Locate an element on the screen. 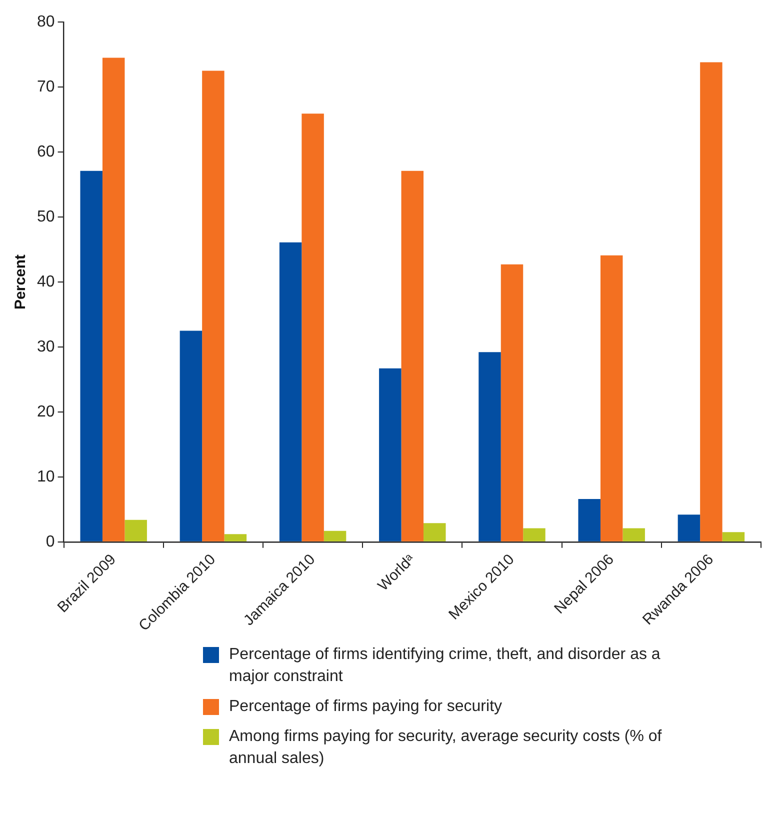 The width and height of the screenshot is (779, 826). legend-label: Percentage of firms paying for security is located at coordinates (365, 707).